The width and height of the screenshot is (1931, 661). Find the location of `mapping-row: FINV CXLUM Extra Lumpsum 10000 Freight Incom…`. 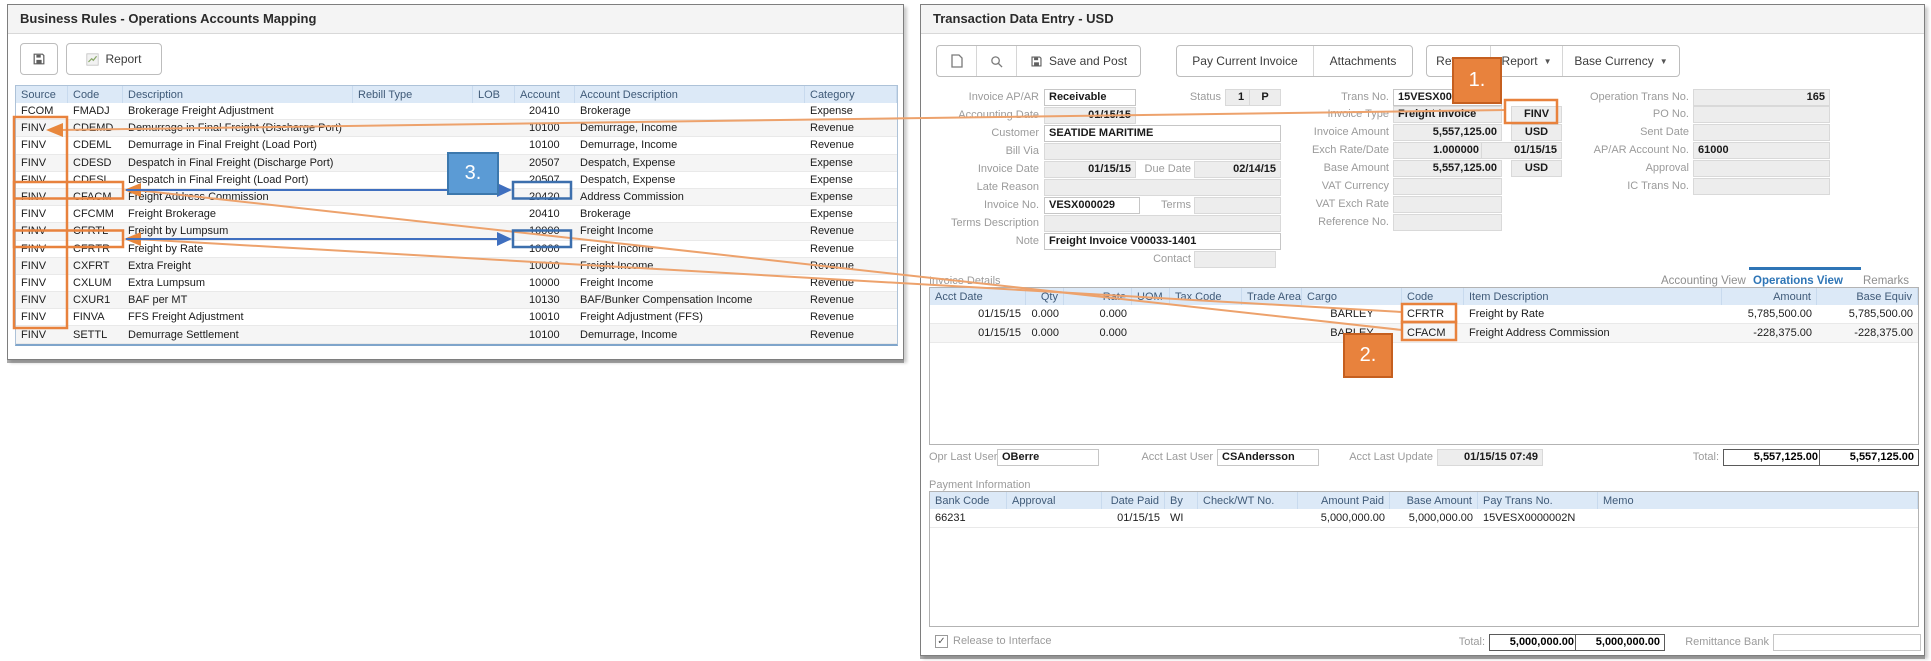

mapping-row: FINV CXLUM Extra Lumpsum 10000 Freight Incom… is located at coordinates (456, 283).